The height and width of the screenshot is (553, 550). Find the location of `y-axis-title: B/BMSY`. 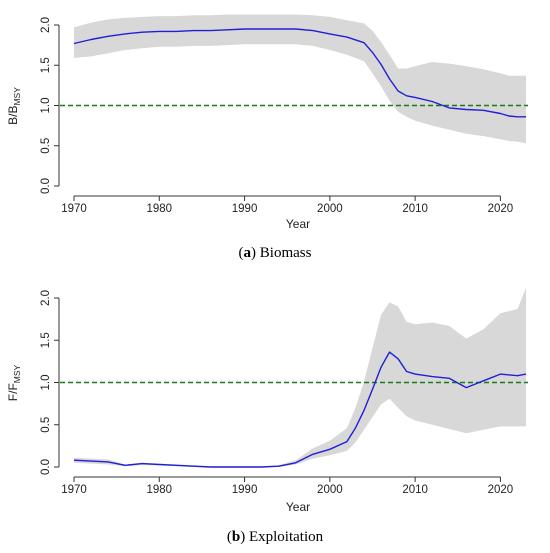

y-axis-title: B/BMSY is located at coordinates (14, 106).